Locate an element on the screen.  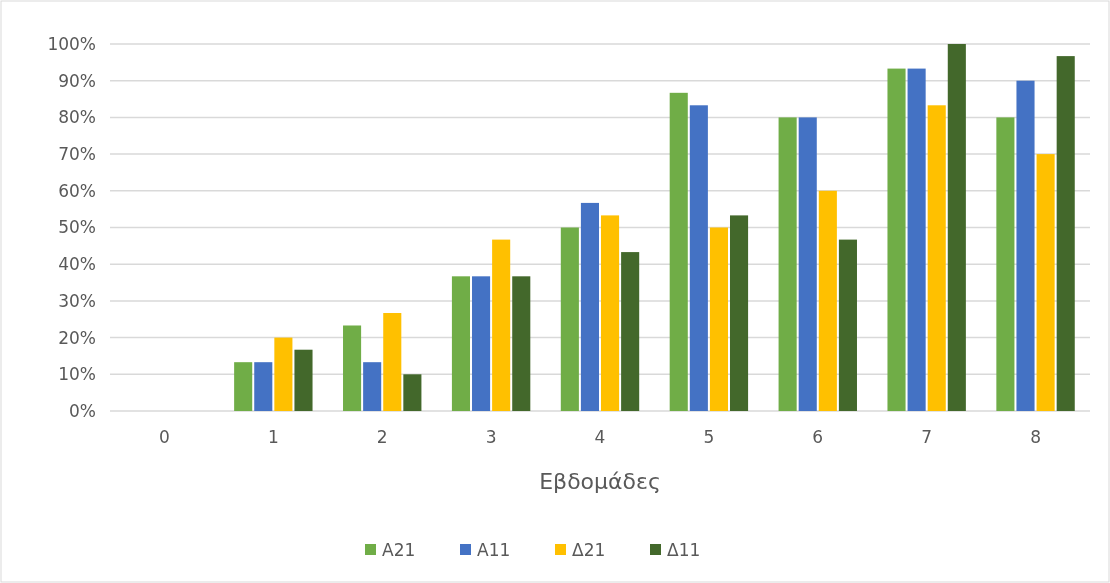
y-tick-label: 60% is located at coordinates (77, 190).